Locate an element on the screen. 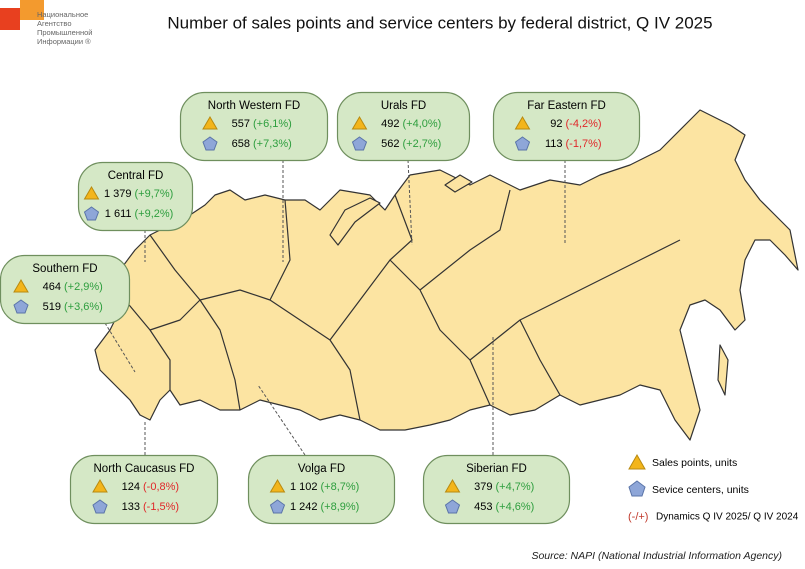 This screenshot has height=569, width=805. sales-value: 124 is located at coordinates (131, 487).